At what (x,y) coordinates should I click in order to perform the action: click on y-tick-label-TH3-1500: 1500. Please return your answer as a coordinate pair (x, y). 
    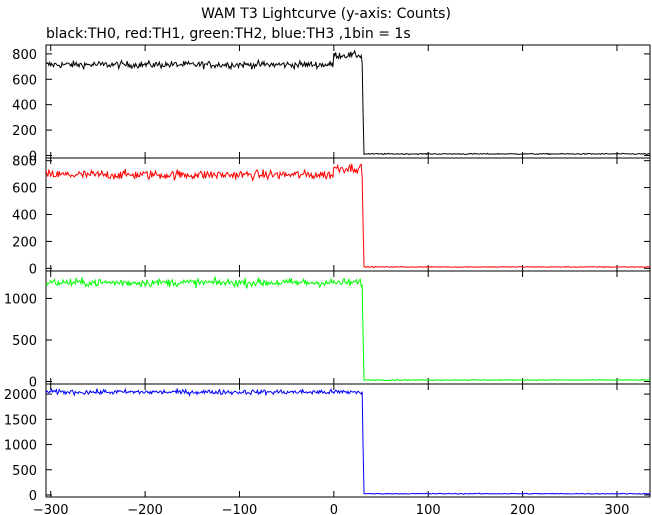
    Looking at the image, I should click on (20, 420).